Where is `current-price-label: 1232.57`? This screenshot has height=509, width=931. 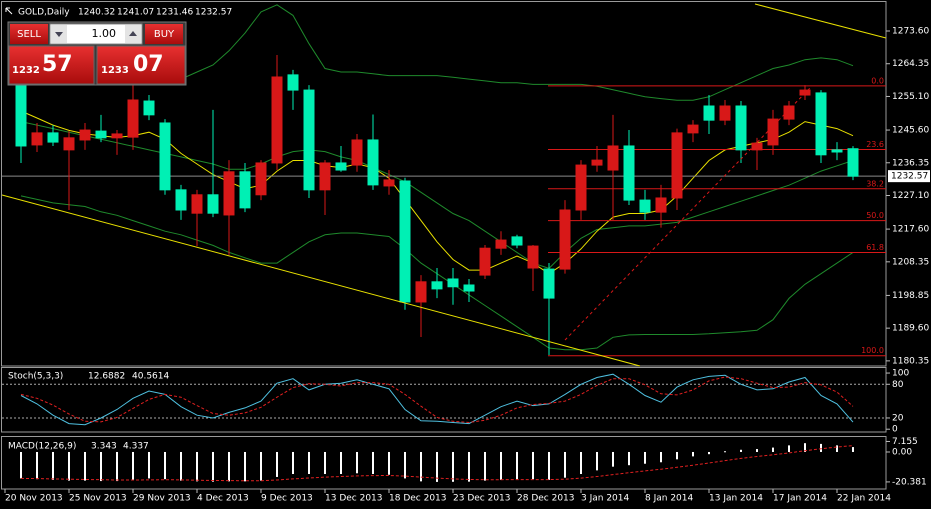
current-price-label: 1232.57 is located at coordinates (909, 177).